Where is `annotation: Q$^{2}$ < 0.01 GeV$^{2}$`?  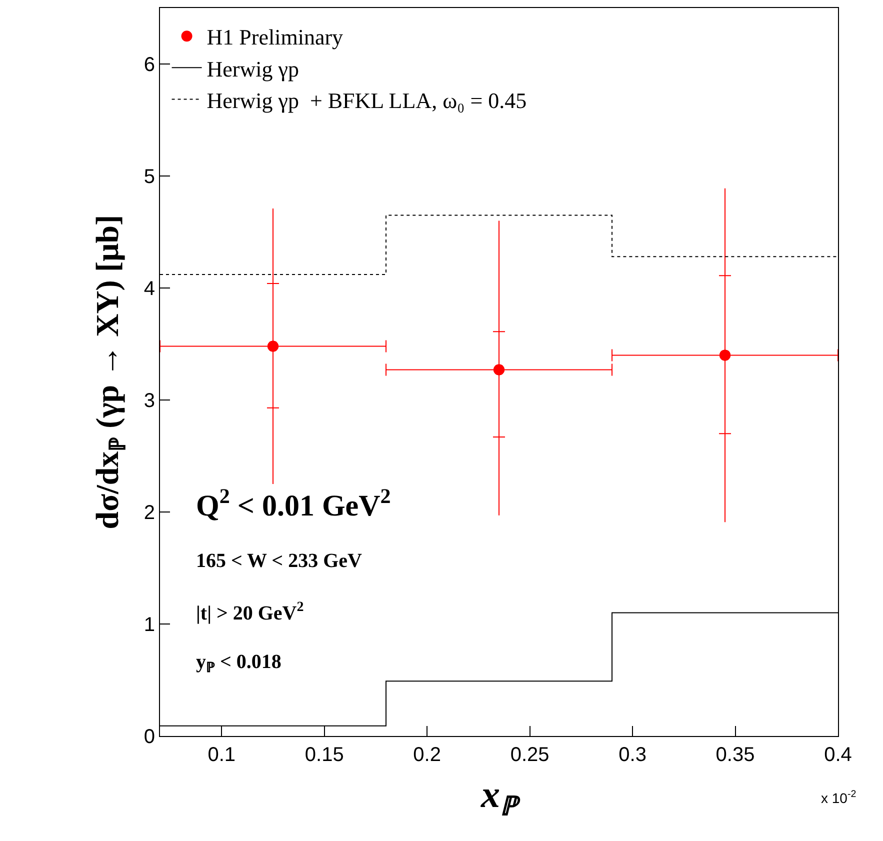
annotation: Q$^{2}$ < 0.01 GeV$^{2}$ is located at coordinates (293, 503).